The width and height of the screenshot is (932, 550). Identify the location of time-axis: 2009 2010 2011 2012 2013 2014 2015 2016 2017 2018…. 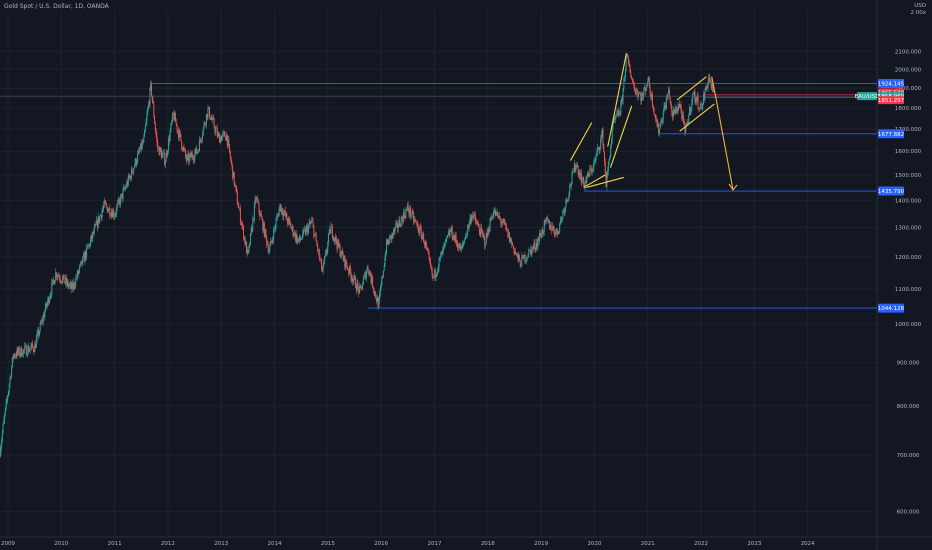
(408, 544).